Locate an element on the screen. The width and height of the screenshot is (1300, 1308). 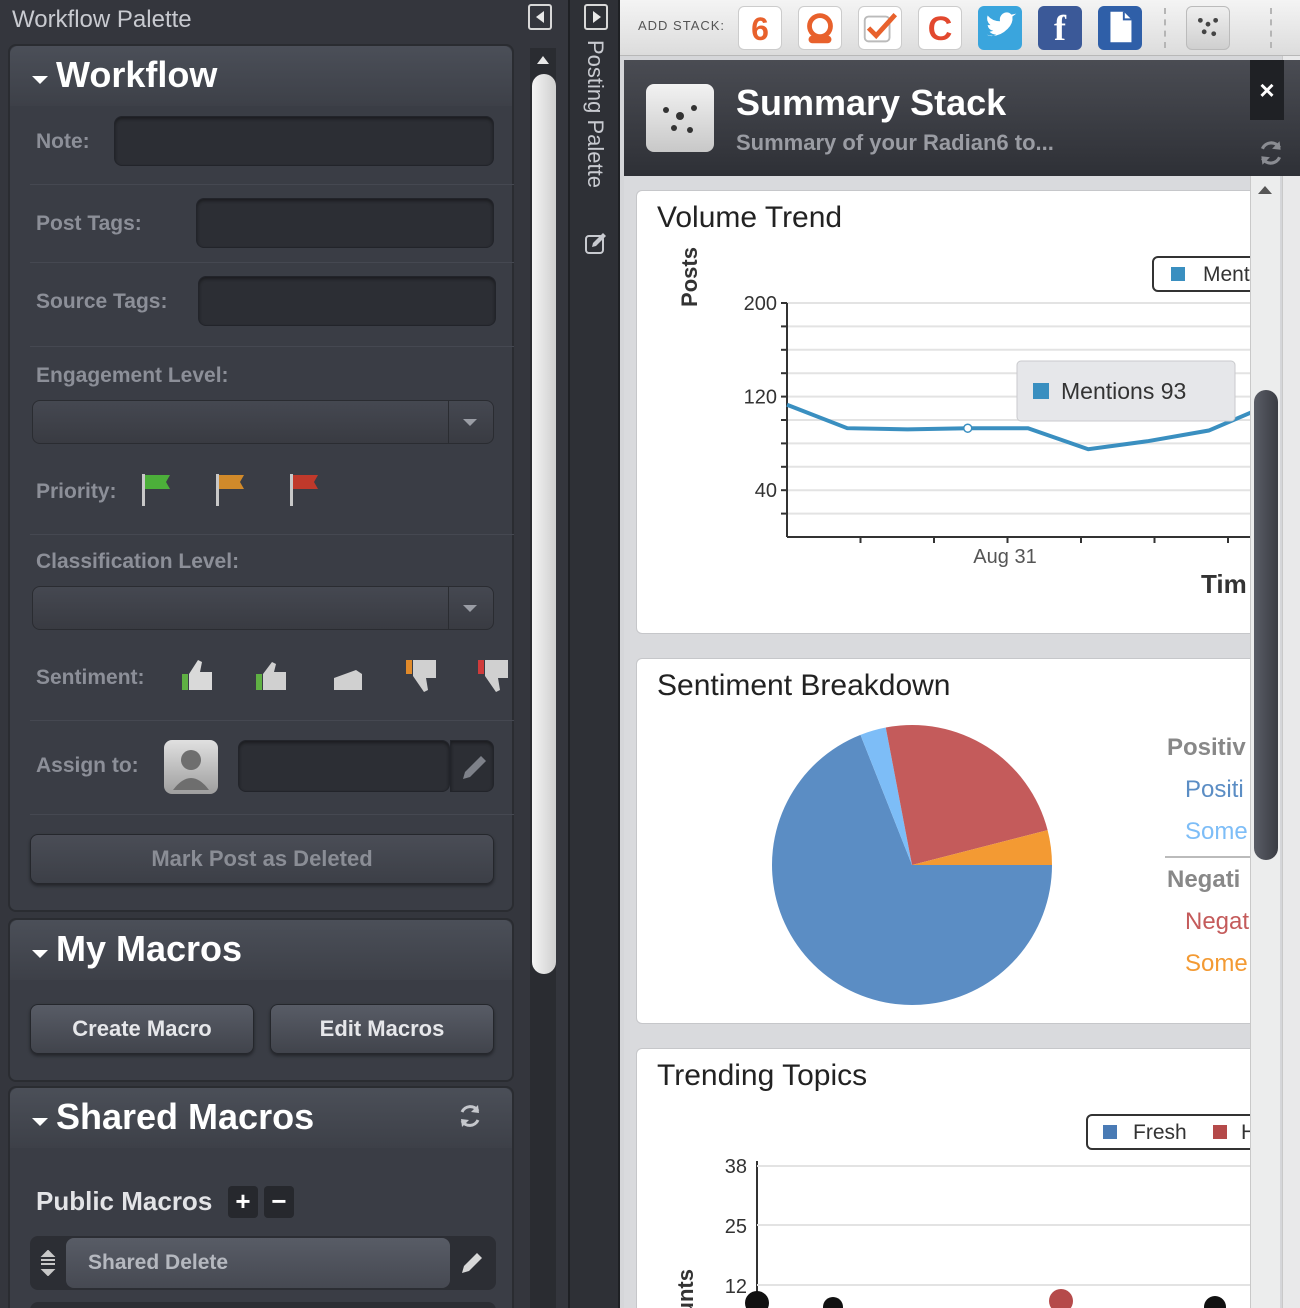
edit-macros-button: Edit Macros is located at coordinates (382, 1029).